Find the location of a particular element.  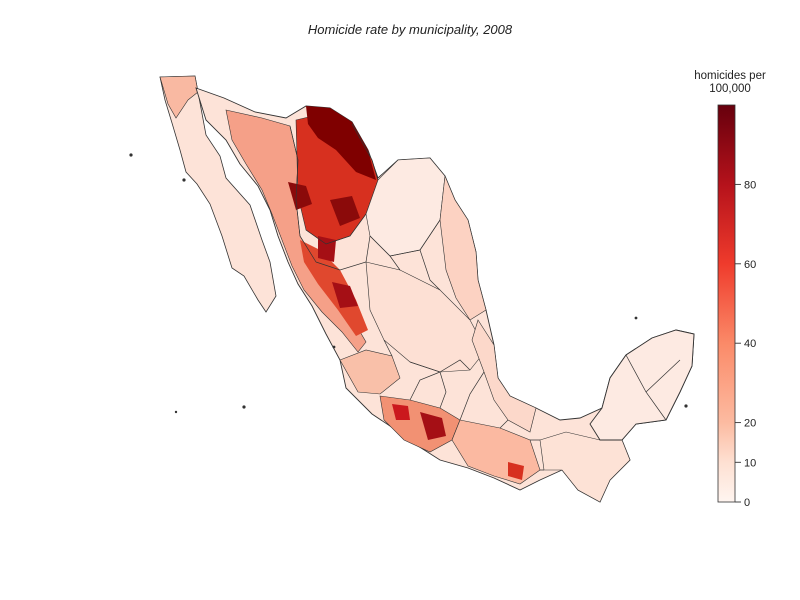

legend-tick-label: 60 is located at coordinates (750, 265).